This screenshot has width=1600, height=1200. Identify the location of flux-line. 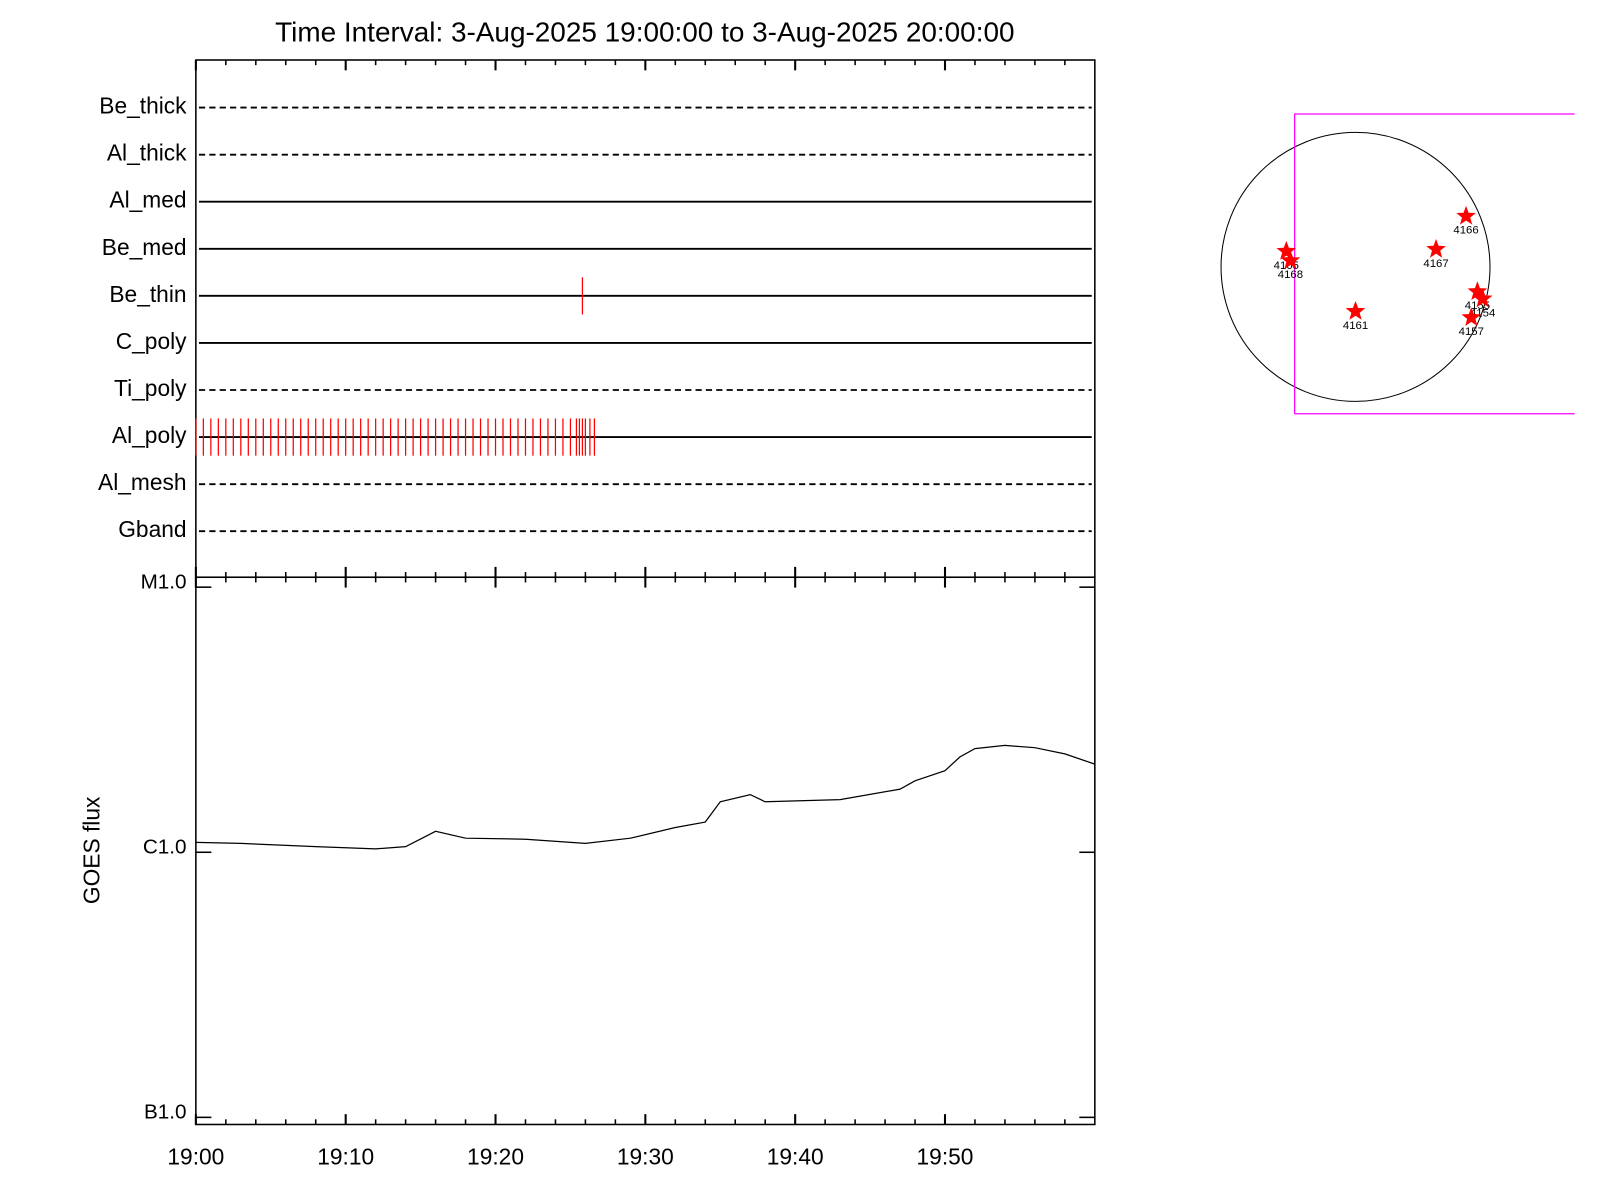
(645, 797).